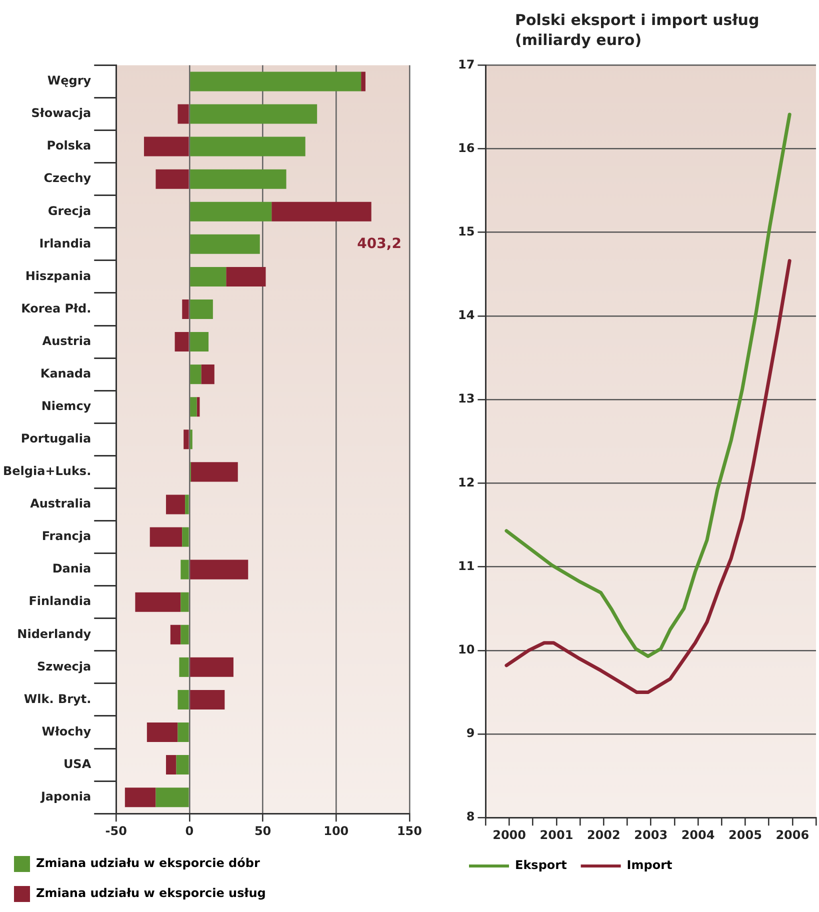 The width and height of the screenshot is (819, 912). What do you see at coordinates (541, 865) in the screenshot?
I see `legend-label: Eksport` at bounding box center [541, 865].